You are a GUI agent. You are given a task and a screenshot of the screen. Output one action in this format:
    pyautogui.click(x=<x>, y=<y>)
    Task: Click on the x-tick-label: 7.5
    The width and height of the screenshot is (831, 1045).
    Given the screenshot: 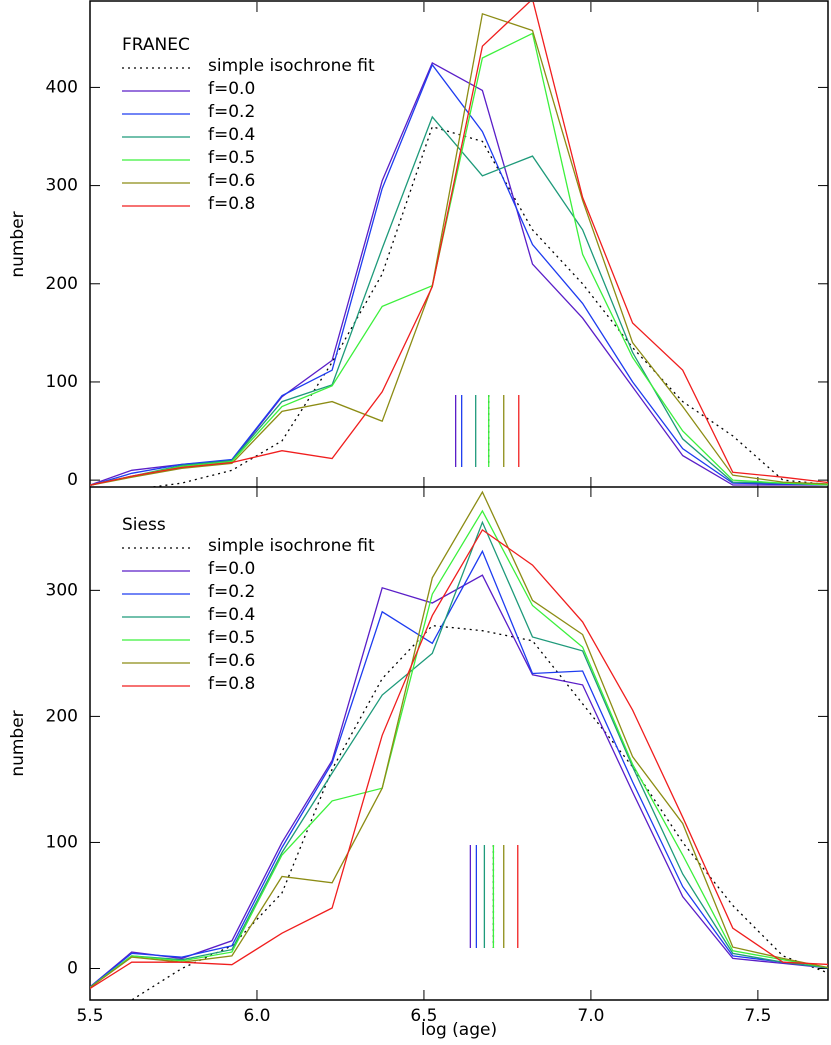 What is the action you would take?
    pyautogui.click(x=757, y=1016)
    